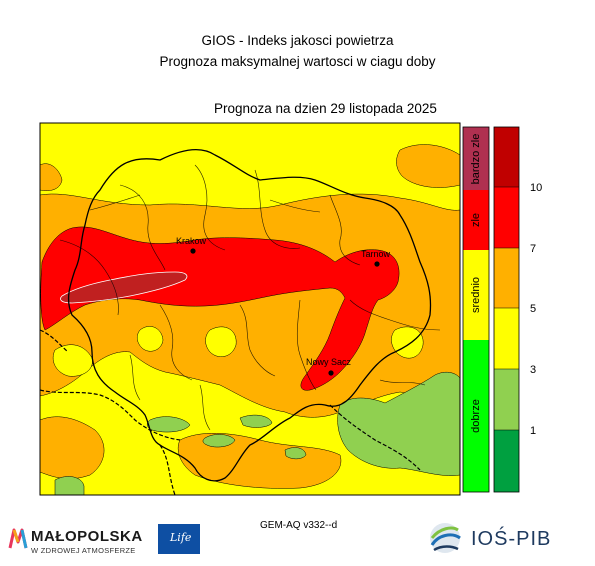 The width and height of the screenshot is (595, 566). I want to click on legend-tick-1: 1, so click(533, 431).